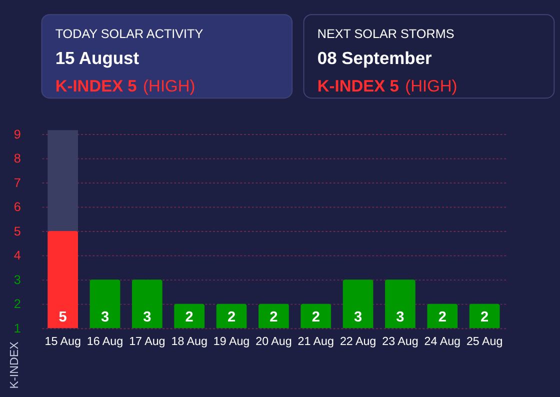 This screenshot has width=560, height=397. Describe the element at coordinates (17, 183) in the screenshot. I see `y-tick-label: 7` at that location.